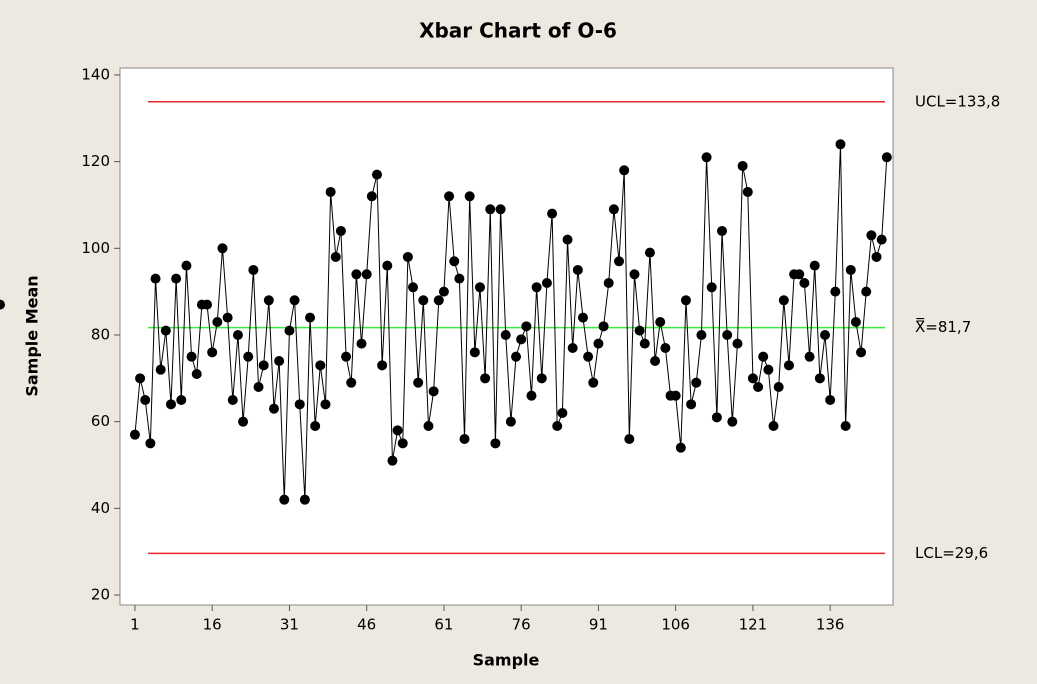 Image resolution: width=1037 pixels, height=684 pixels. Describe the element at coordinates (598, 625) in the screenshot. I see `x-tick-label: 91` at that location.